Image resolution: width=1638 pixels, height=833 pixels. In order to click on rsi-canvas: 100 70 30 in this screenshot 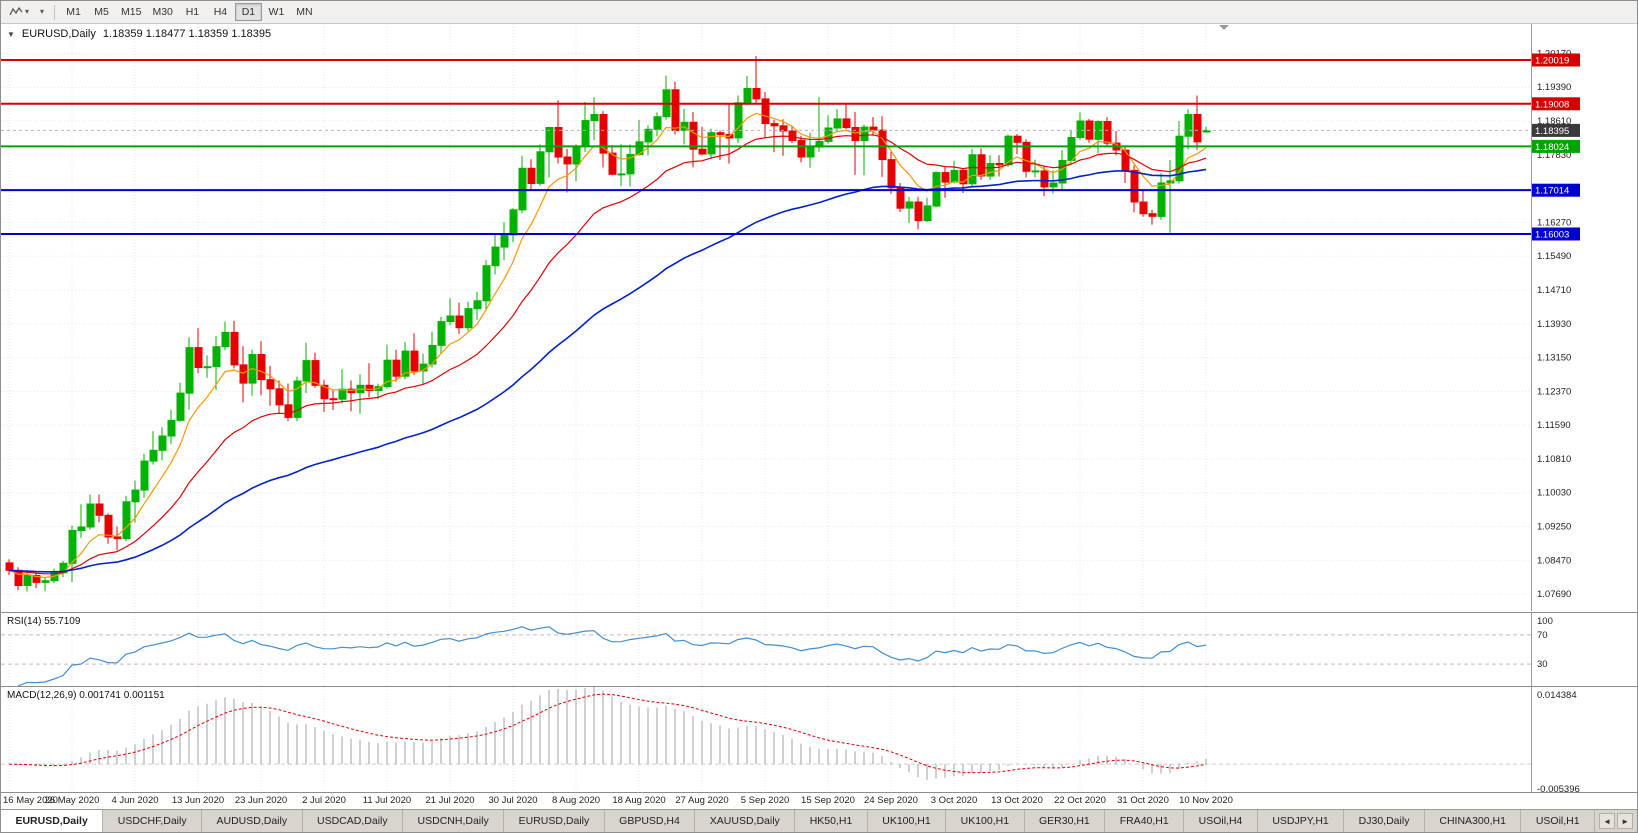, I will do `click(819, 649)`.